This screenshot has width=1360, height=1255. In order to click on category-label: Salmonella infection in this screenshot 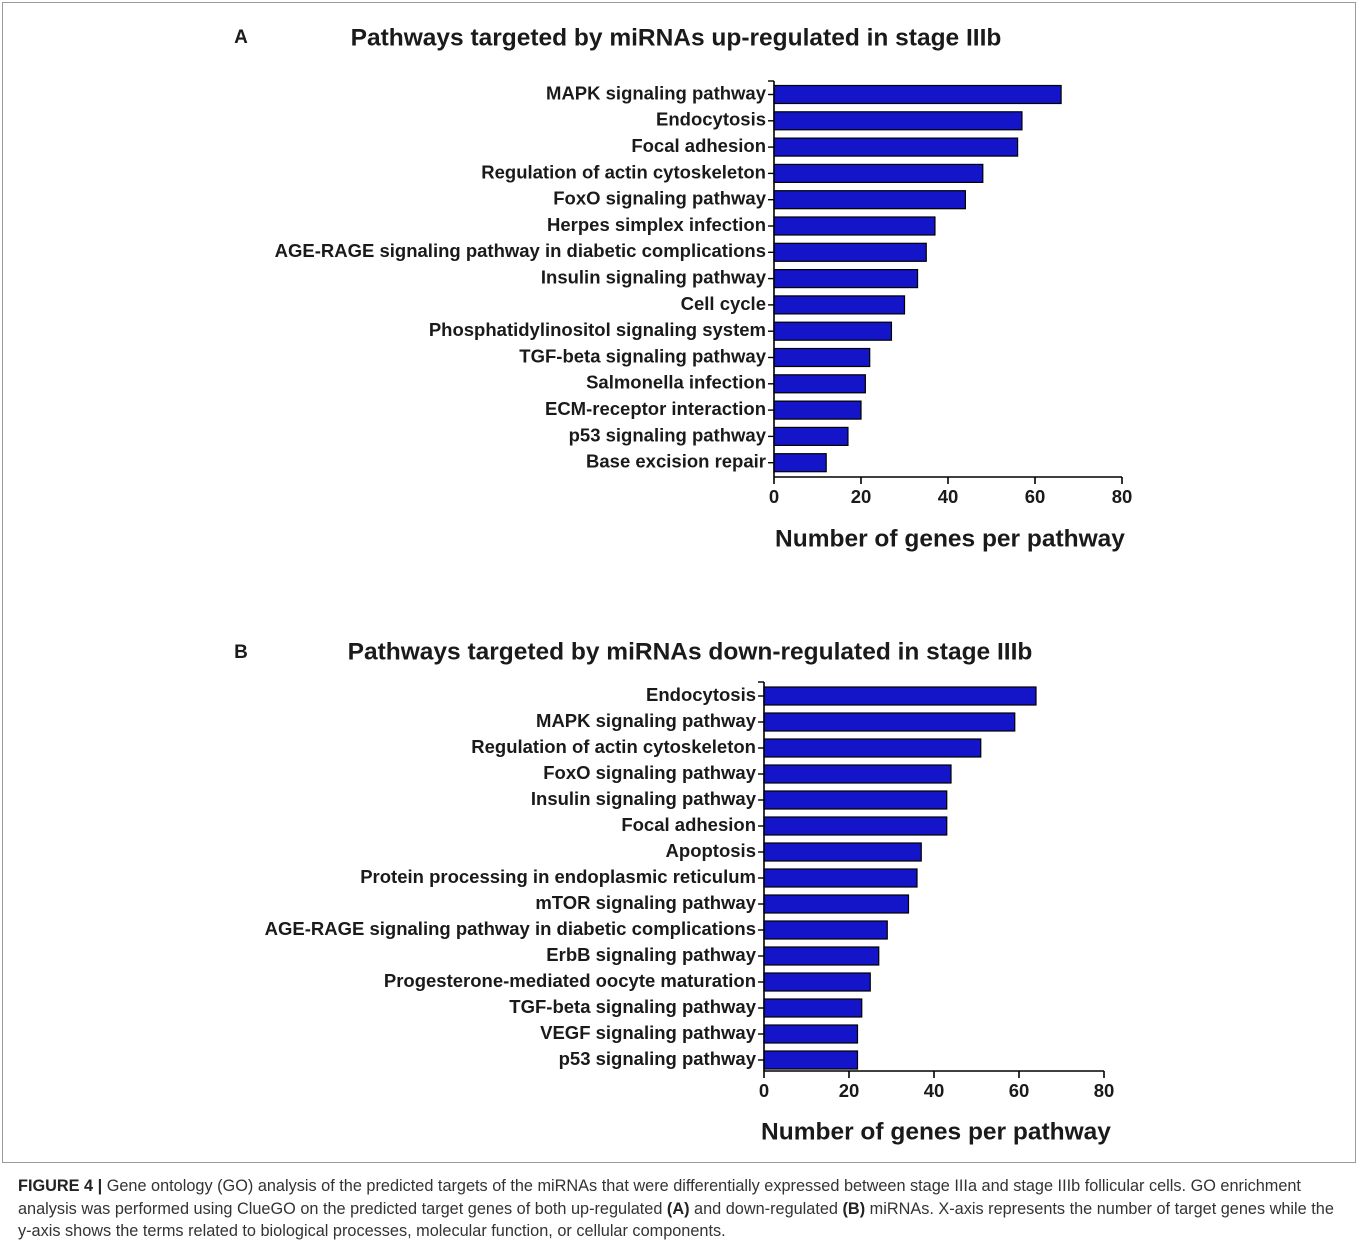, I will do `click(676, 382)`.